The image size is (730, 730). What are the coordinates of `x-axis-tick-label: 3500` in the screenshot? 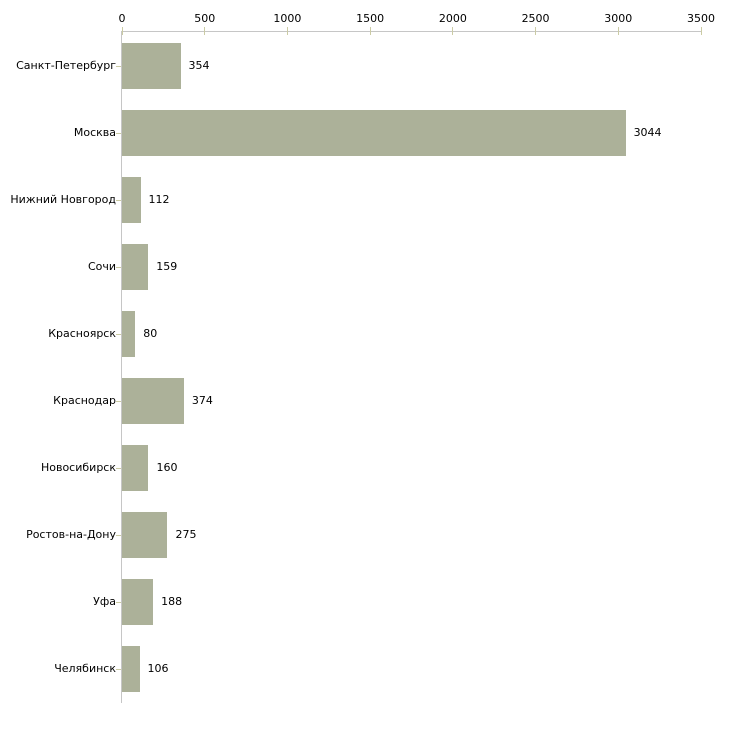 It's located at (701, 18).